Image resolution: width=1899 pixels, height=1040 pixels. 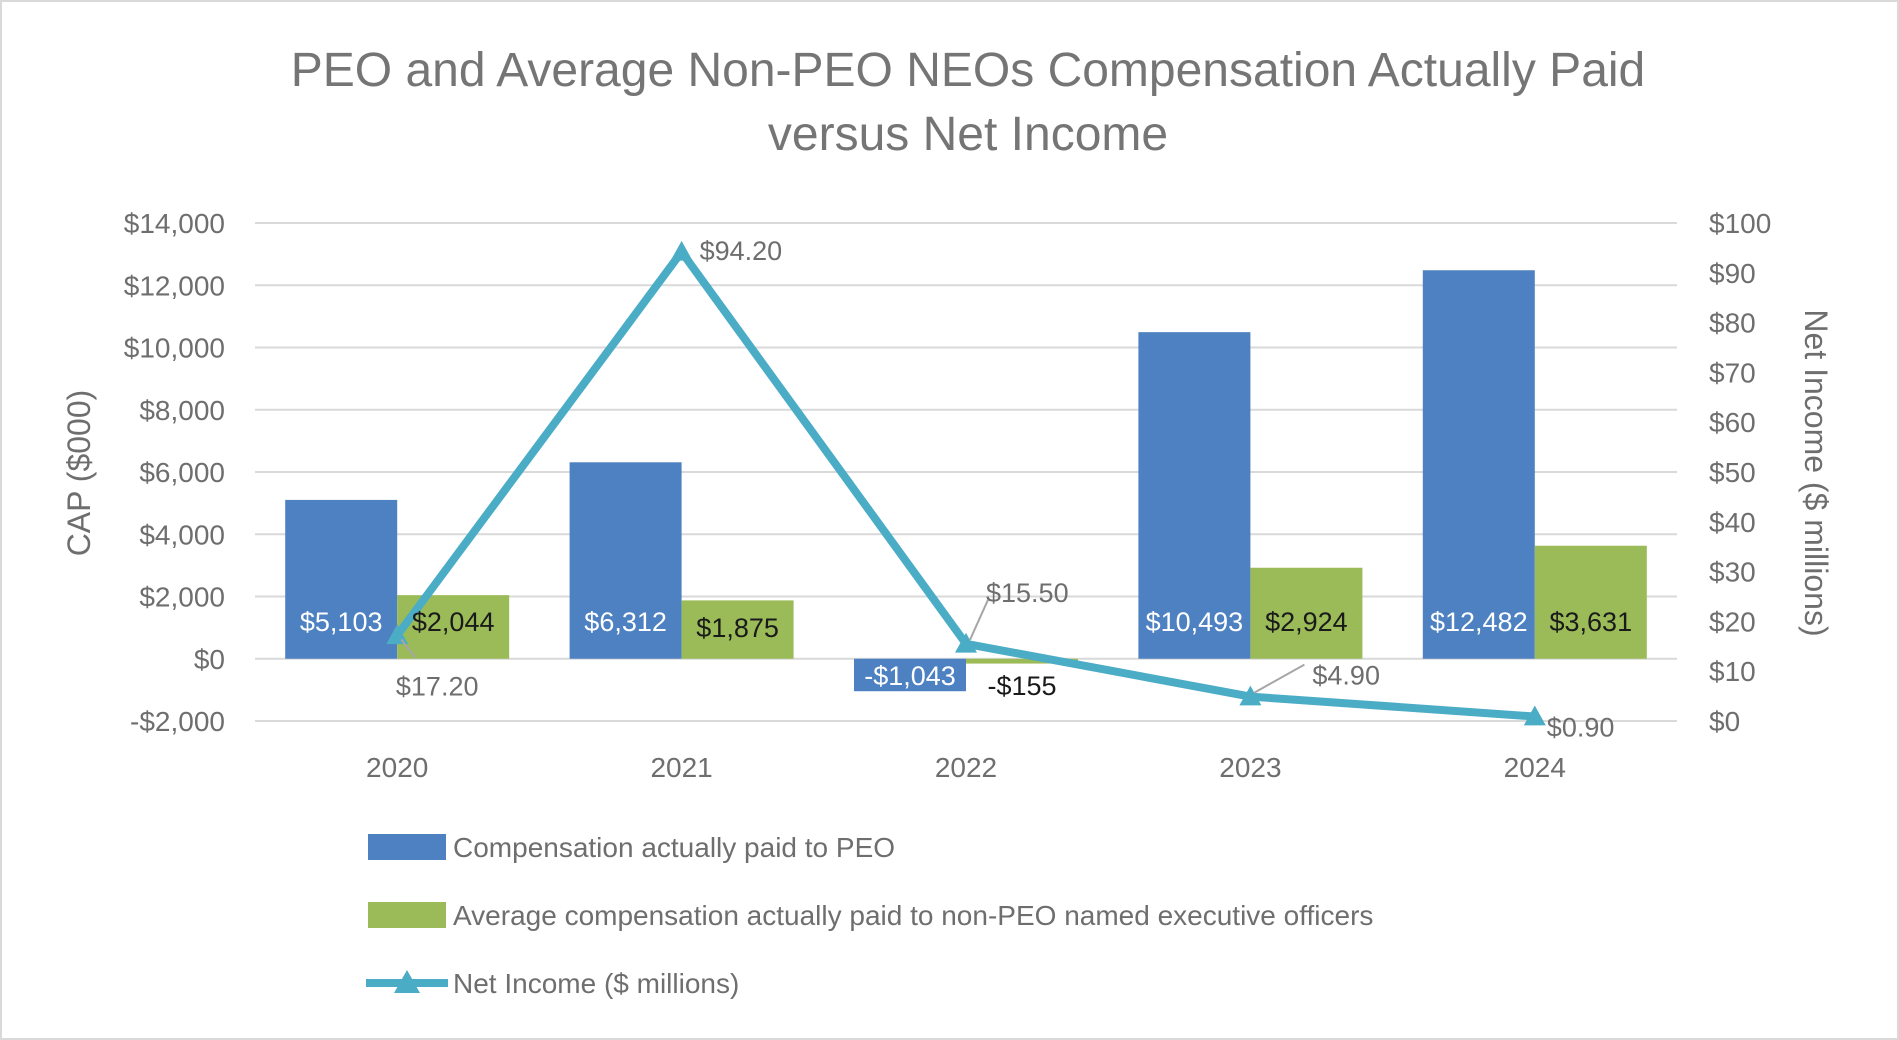 What do you see at coordinates (1535, 767) in the screenshot?
I see `x-tick-label-2024: 2024` at bounding box center [1535, 767].